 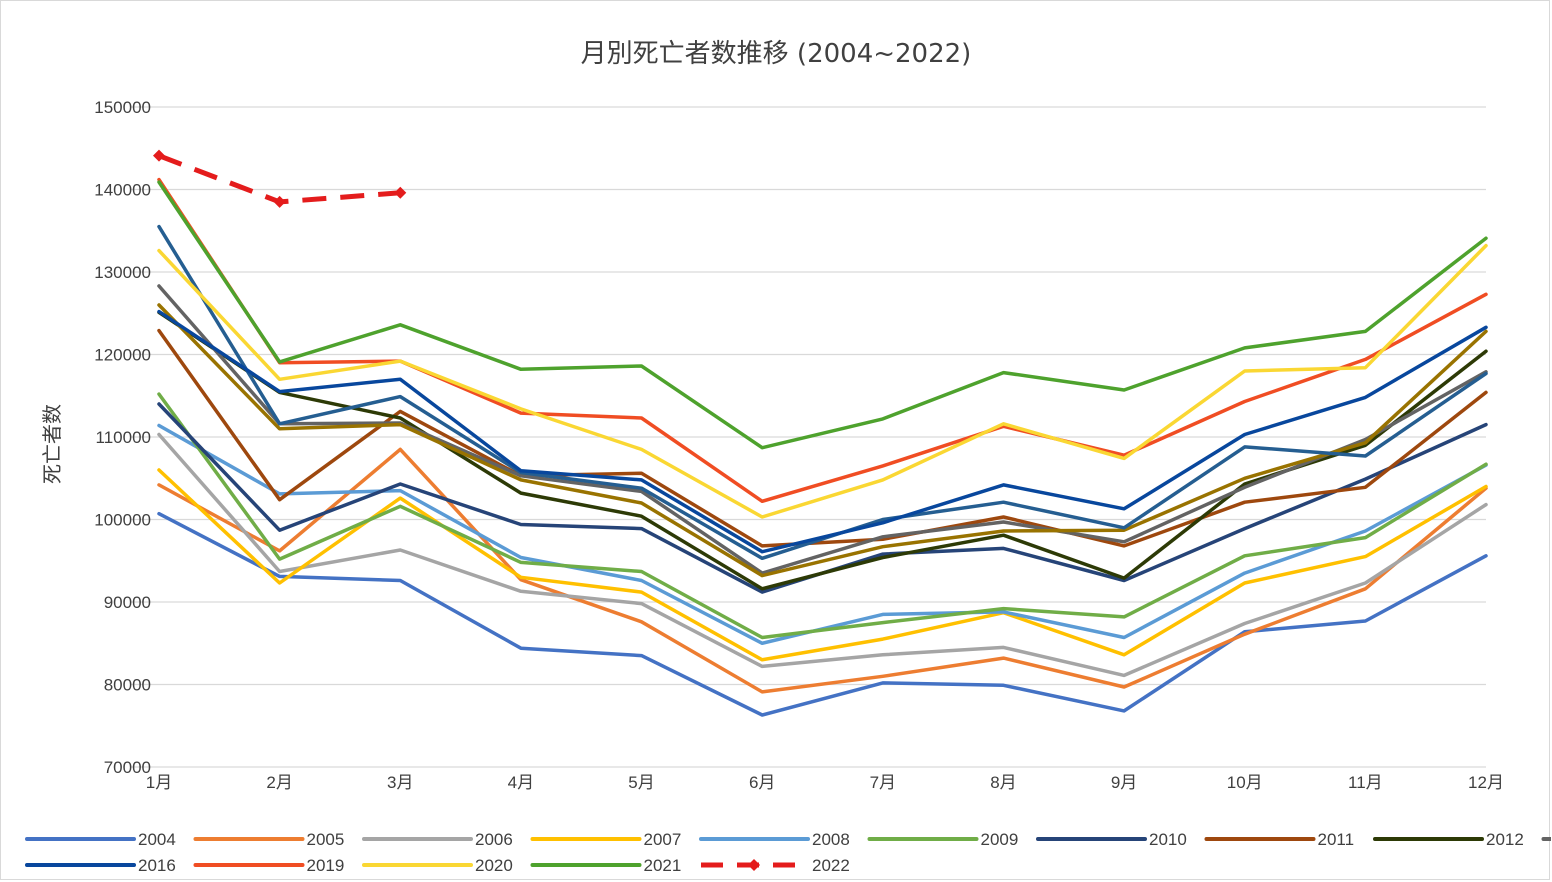 I want to click on legend-item-2006: 2006, so click(x=437, y=839).